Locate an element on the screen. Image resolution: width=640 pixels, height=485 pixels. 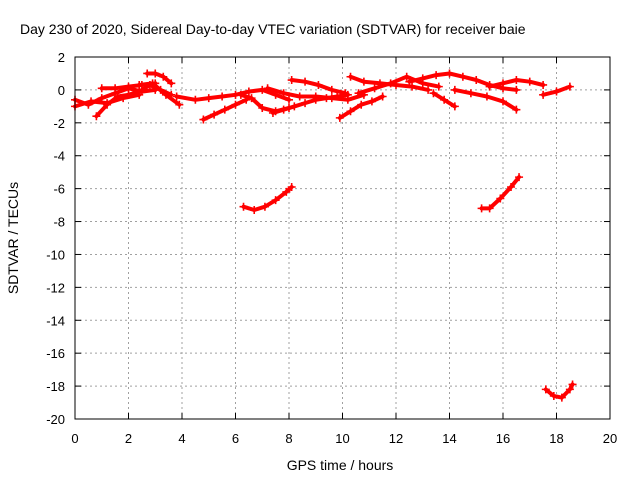
y-axis-label: SDTVAR / TECUs is located at coordinates (13, 238).